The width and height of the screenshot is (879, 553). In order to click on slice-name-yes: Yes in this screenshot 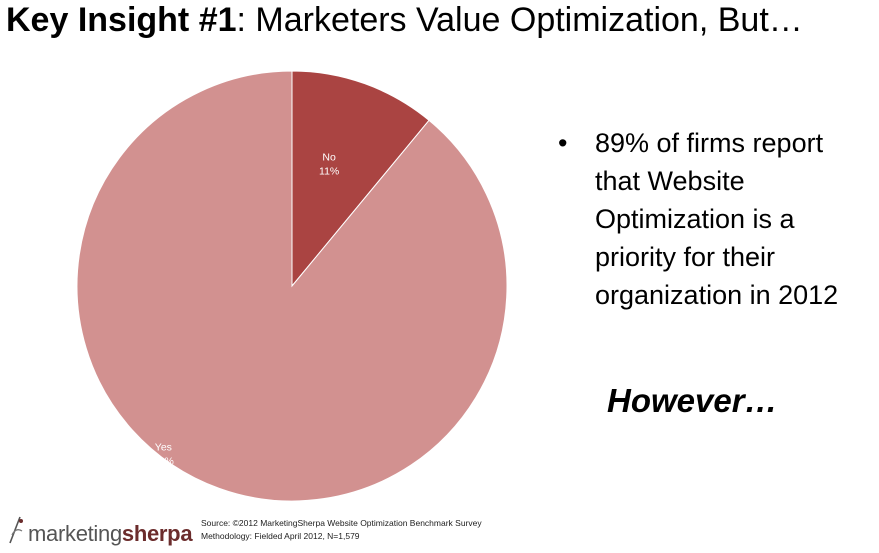, I will do `click(163, 447)`.